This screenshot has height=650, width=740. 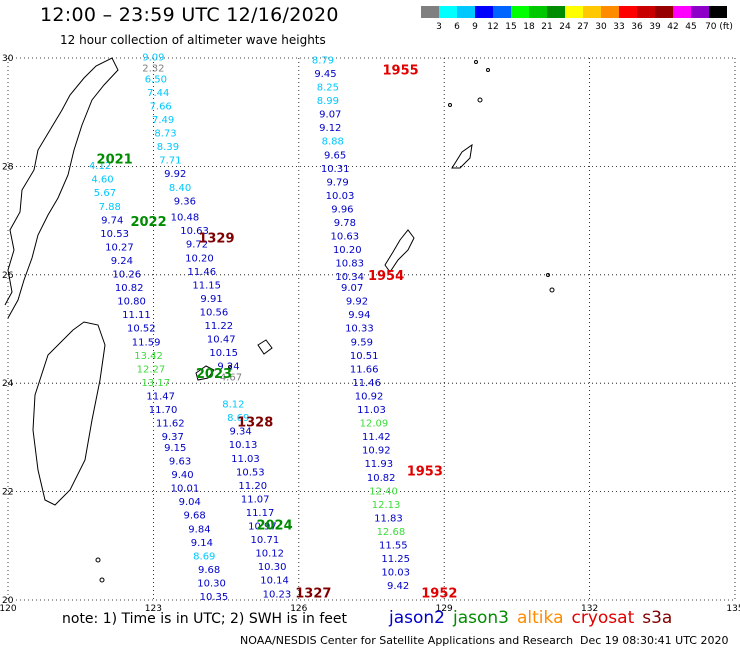 What do you see at coordinates (185, 489) in the screenshot?
I see `wave-height-value: 10.01` at bounding box center [185, 489].